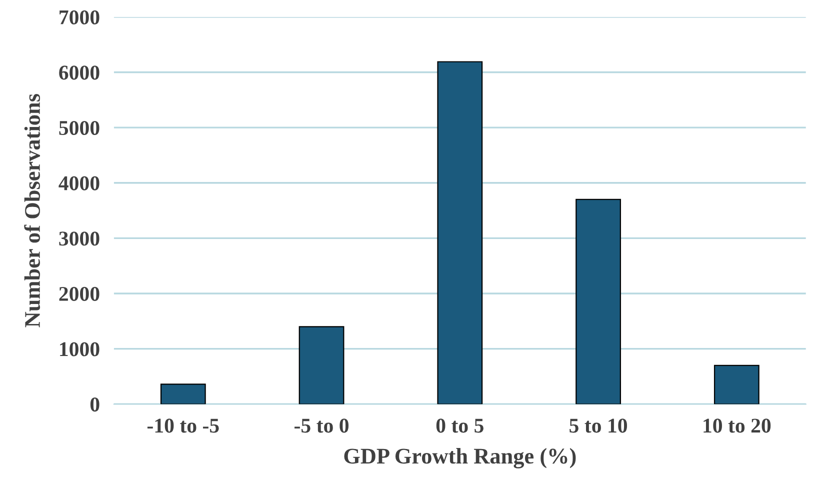 The image size is (814, 484). What do you see at coordinates (79, 239) in the screenshot?
I see `y-tick-label: 3000` at bounding box center [79, 239].